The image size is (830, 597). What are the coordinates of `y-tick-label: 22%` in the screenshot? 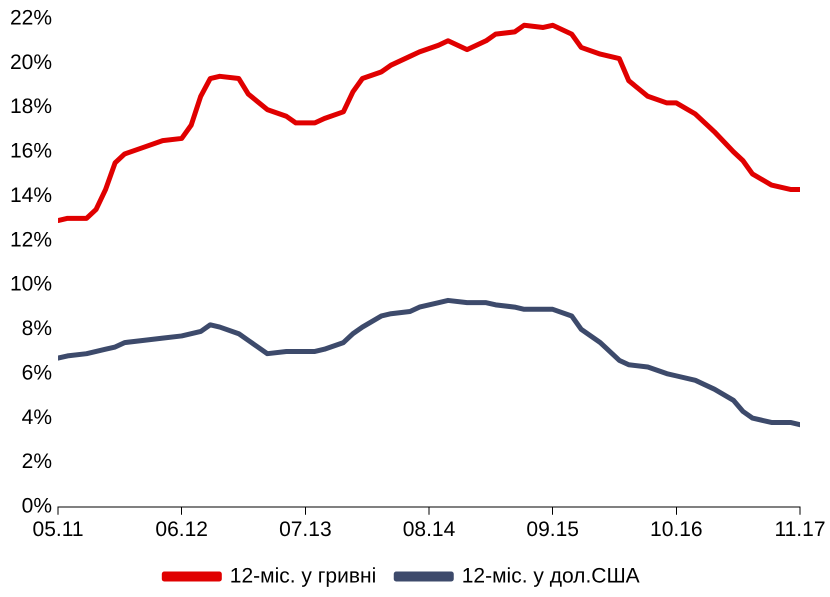 It's located at (31, 18).